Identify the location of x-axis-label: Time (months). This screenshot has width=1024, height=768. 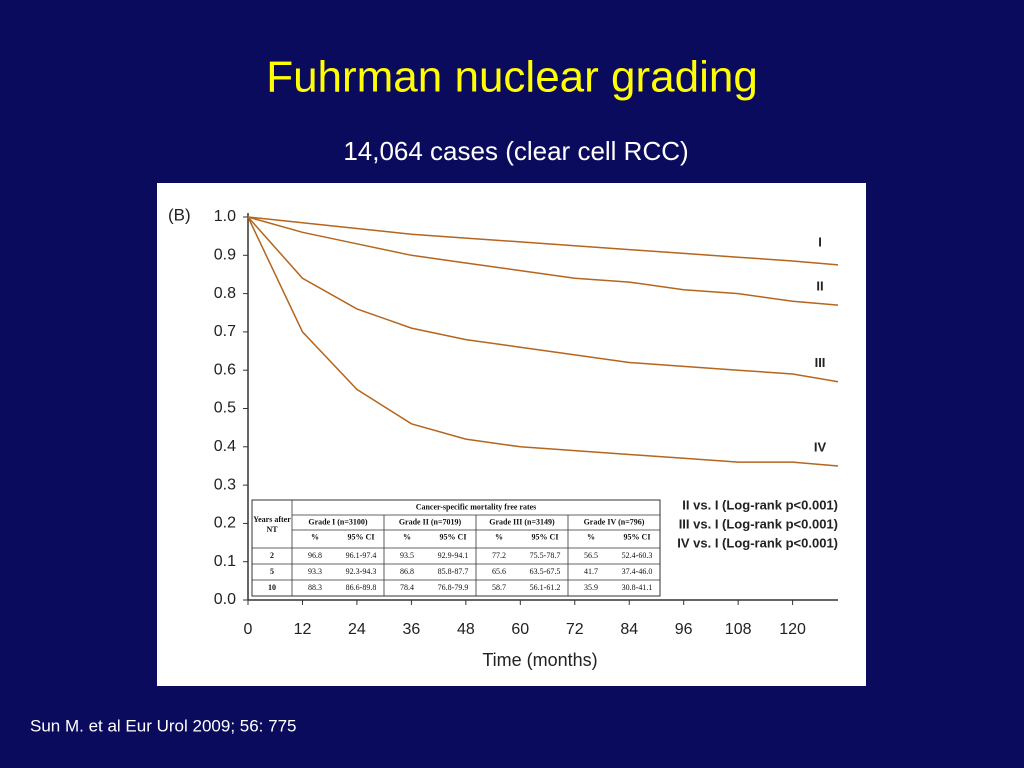
(539, 660).